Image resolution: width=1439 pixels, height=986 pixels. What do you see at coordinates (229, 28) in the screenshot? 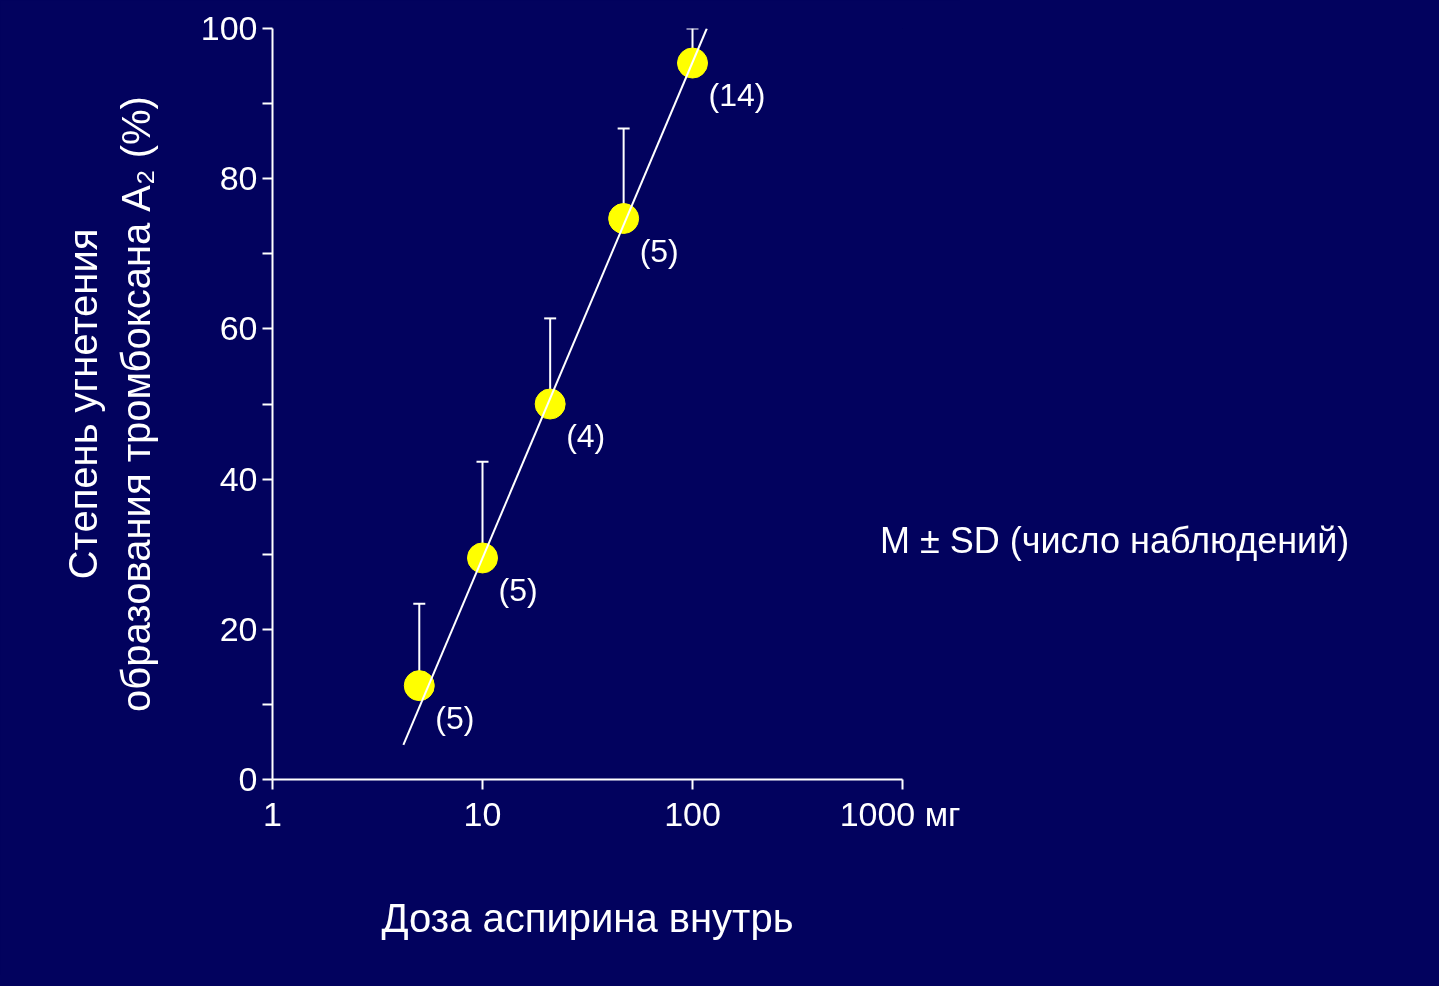
I see `y-tick-label: 100` at bounding box center [229, 28].